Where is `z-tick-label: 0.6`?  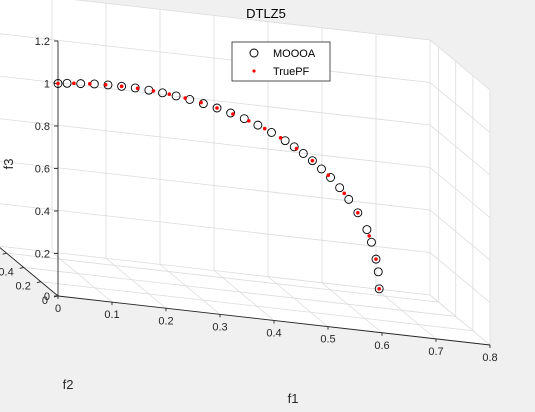
z-tick-label: 0.6 is located at coordinates (42, 170).